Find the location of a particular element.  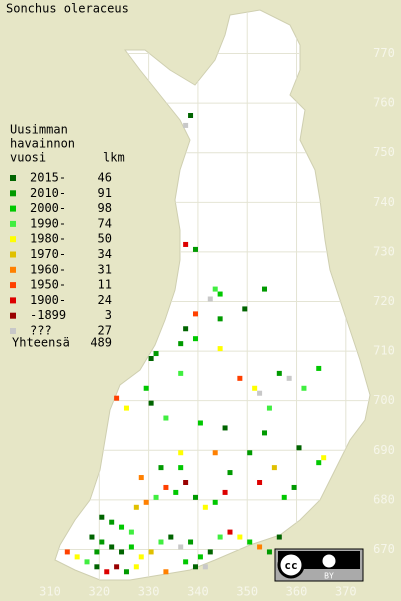

x-tick-label: 340 is located at coordinates (198, 592).